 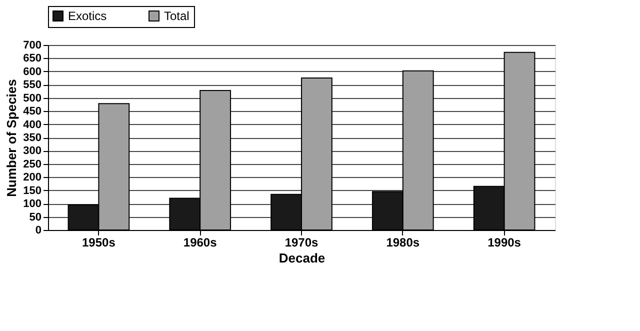 I want to click on y-tick-label: 700, so click(x=32, y=46).